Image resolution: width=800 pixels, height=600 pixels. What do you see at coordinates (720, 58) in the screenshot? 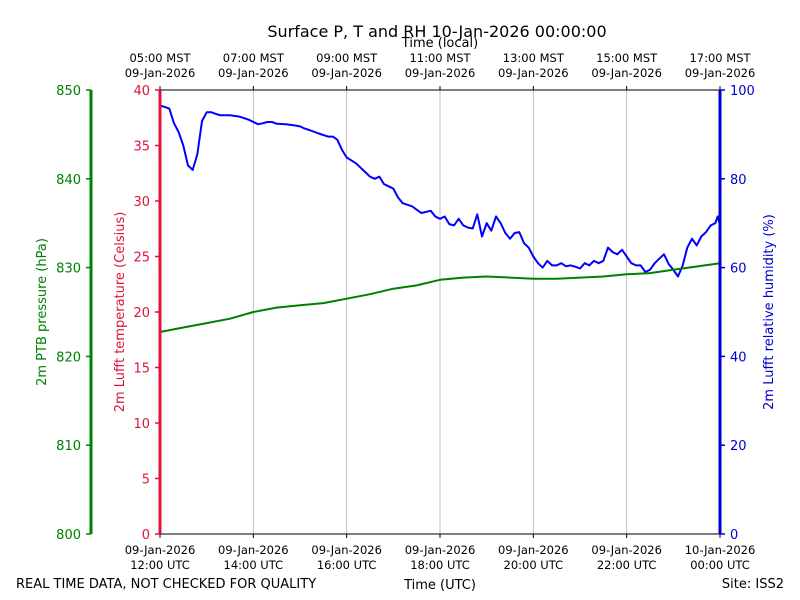
I see `x-tick-label-local-time: 17:00 MST` at bounding box center [720, 58].